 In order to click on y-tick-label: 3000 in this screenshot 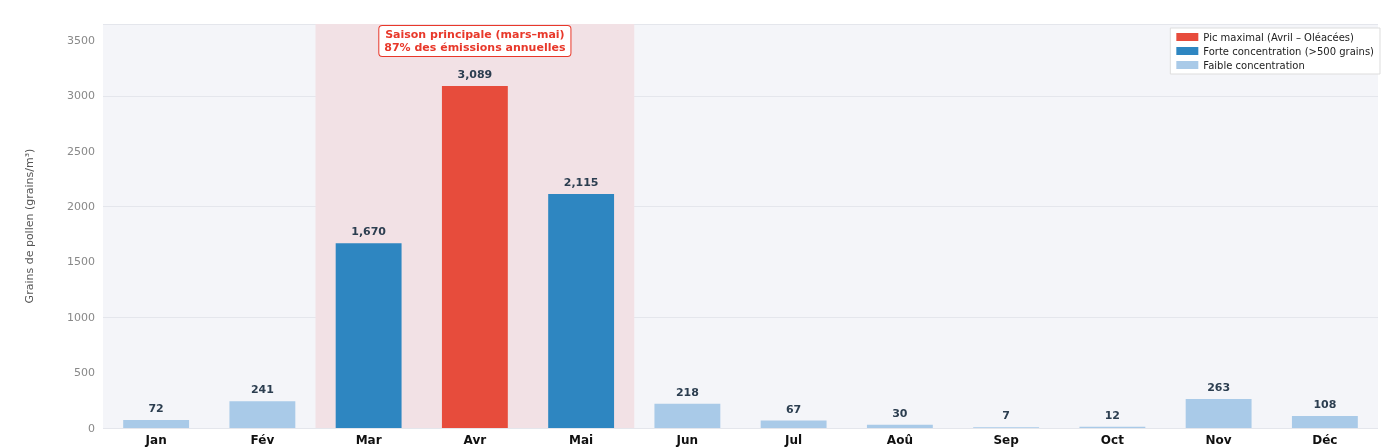, I will do `click(81, 96)`.